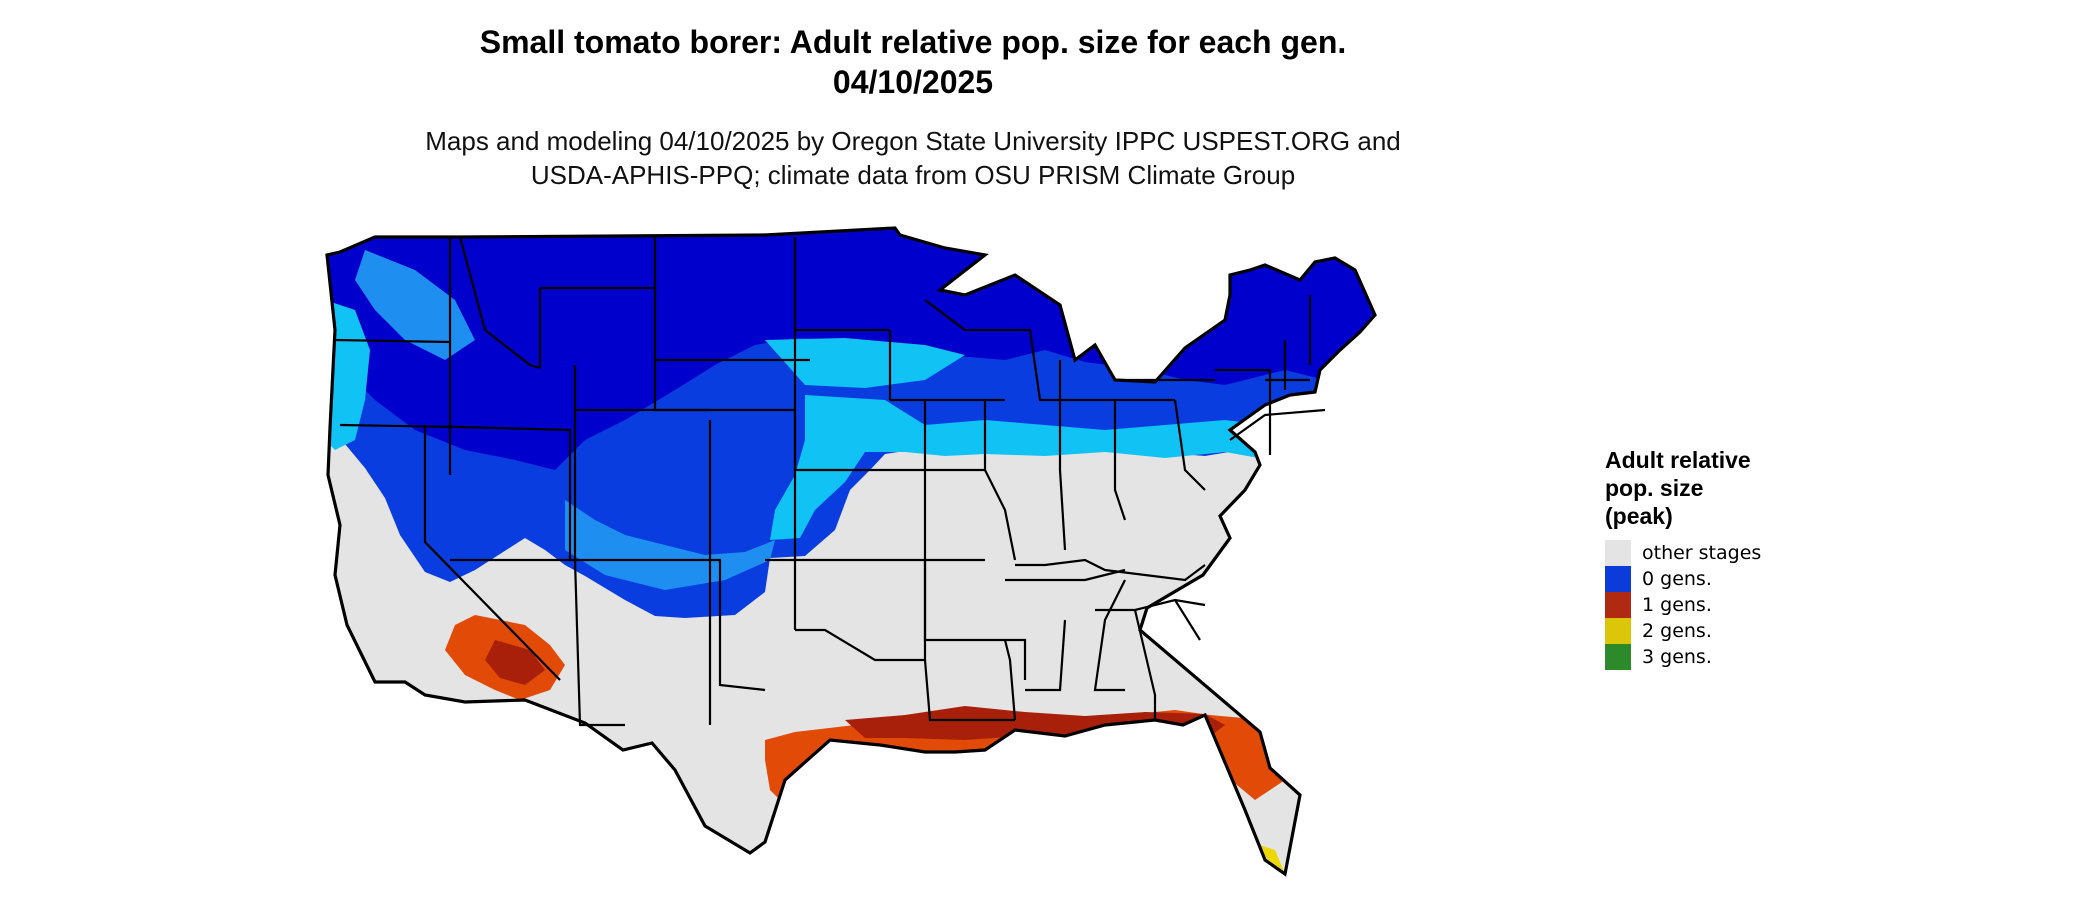  What do you see at coordinates (1618, 553) in the screenshot?
I see `legend-swatch-other-stages` at bounding box center [1618, 553].